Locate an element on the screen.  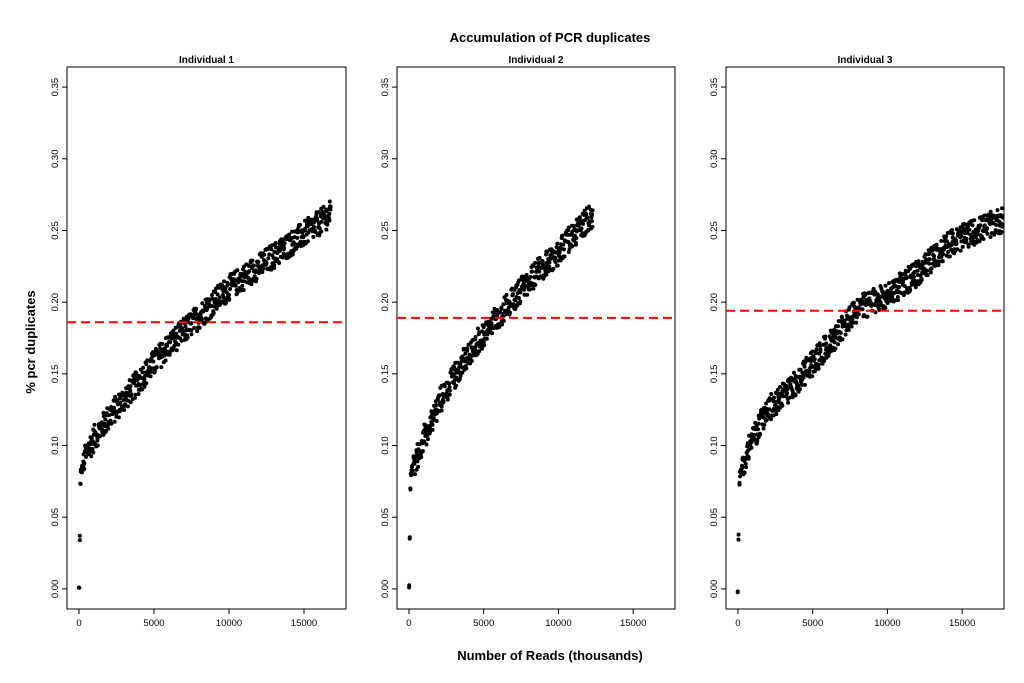
y-tick-label: 0.25 is located at coordinates (385, 230).